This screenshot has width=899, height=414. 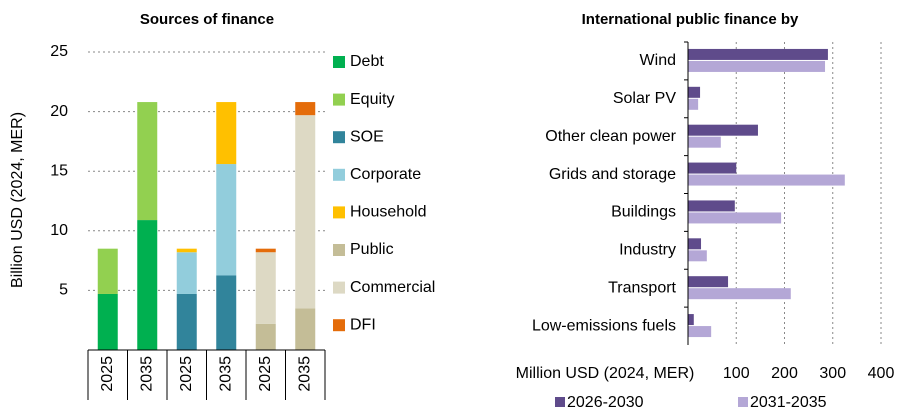 I want to click on legend-label: Public, so click(x=372, y=249).